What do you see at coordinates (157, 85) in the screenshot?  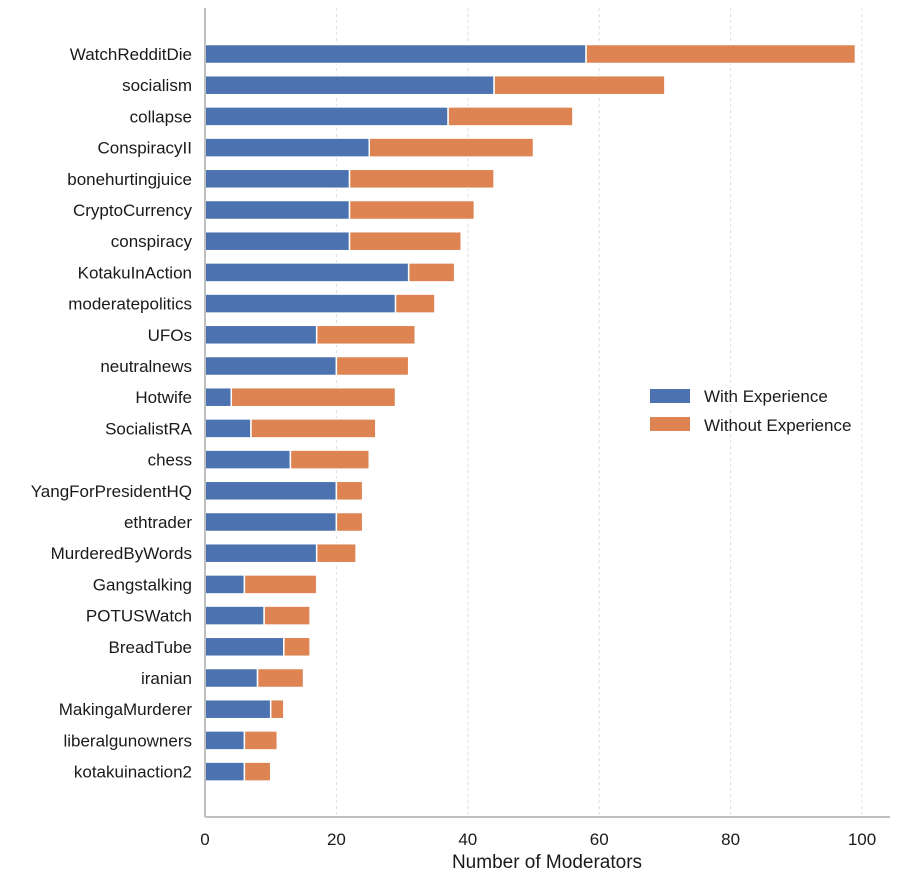 I see `category-label-socialism: socialism` at bounding box center [157, 85].